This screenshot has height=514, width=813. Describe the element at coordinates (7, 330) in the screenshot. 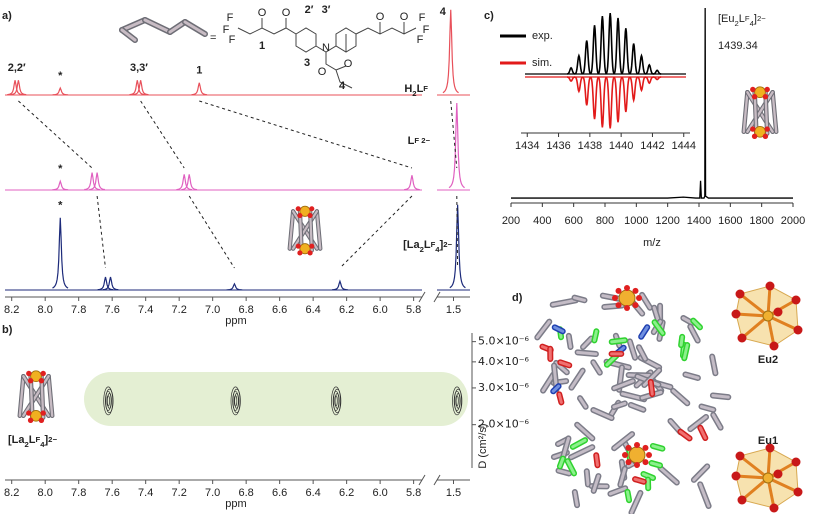

I see `panel-label: b)` at that location.